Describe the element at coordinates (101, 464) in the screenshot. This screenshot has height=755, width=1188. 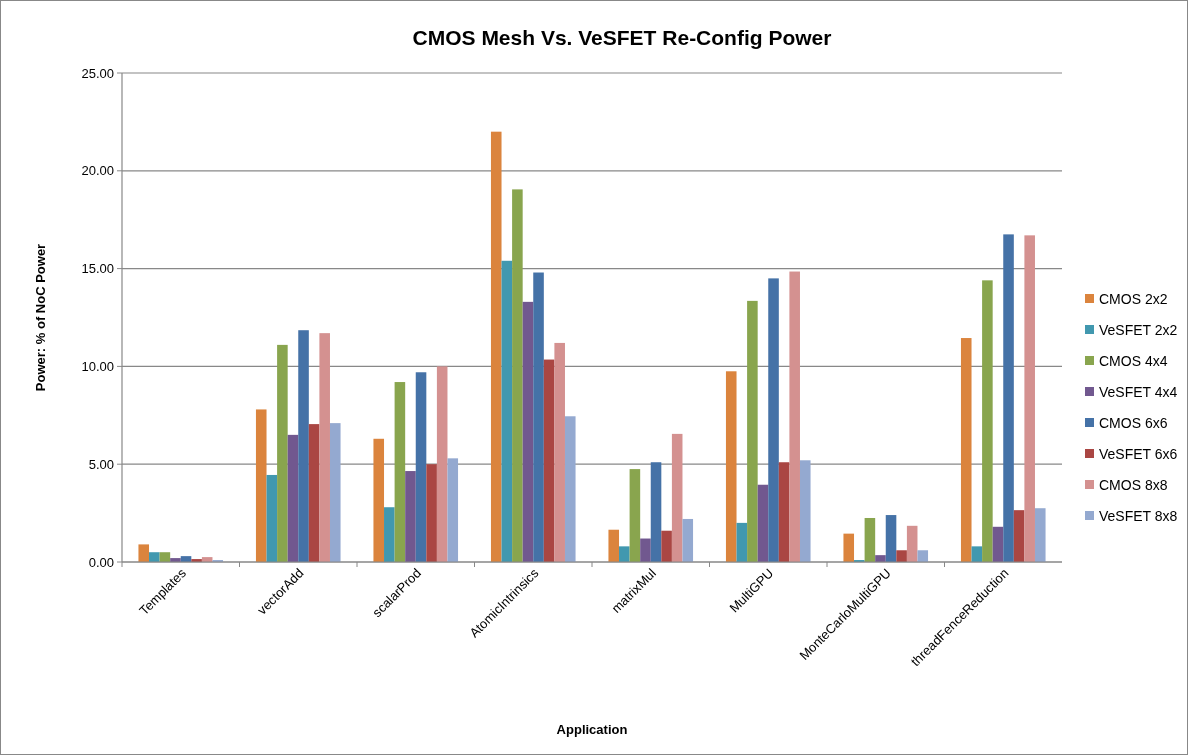
I see `y-tick-label: 5.00` at that location.